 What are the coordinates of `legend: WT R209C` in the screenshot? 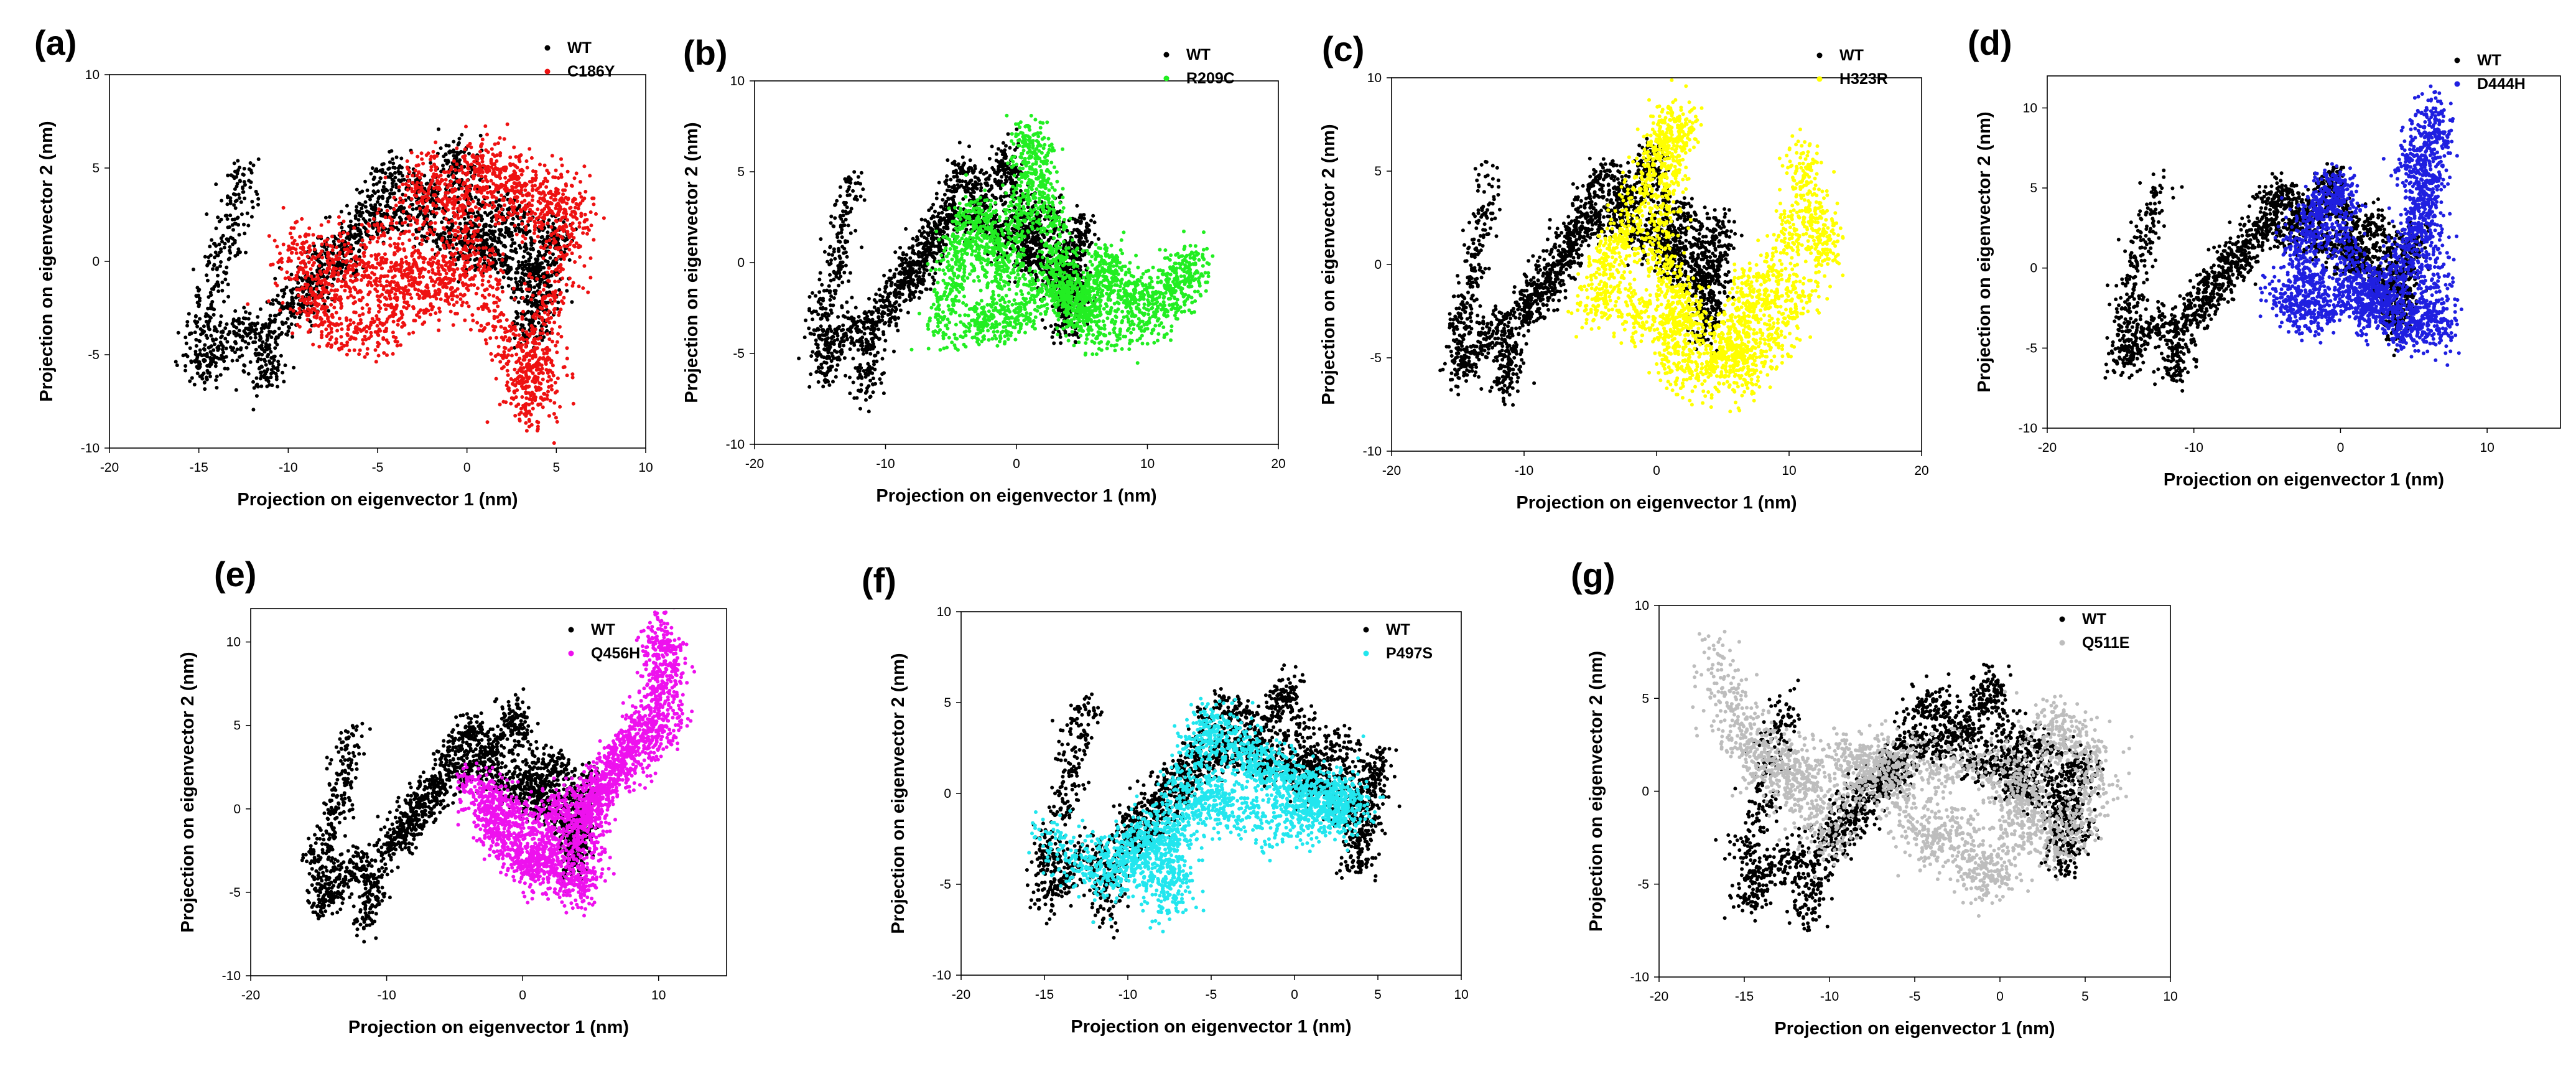 It's located at (1199, 66).